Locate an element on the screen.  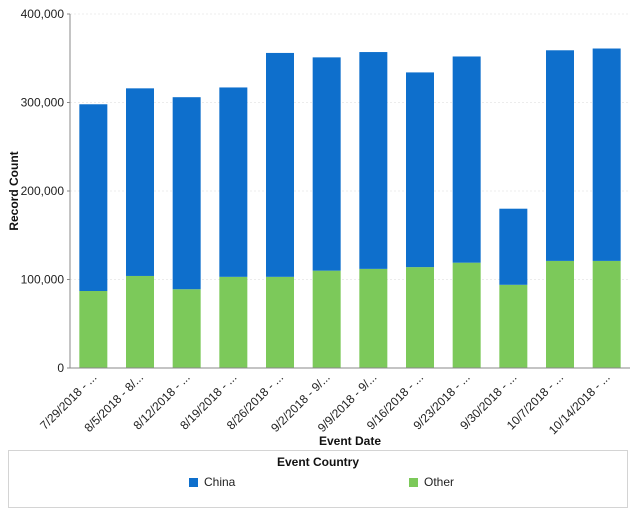
legend-label-china: China is located at coordinates (220, 482).